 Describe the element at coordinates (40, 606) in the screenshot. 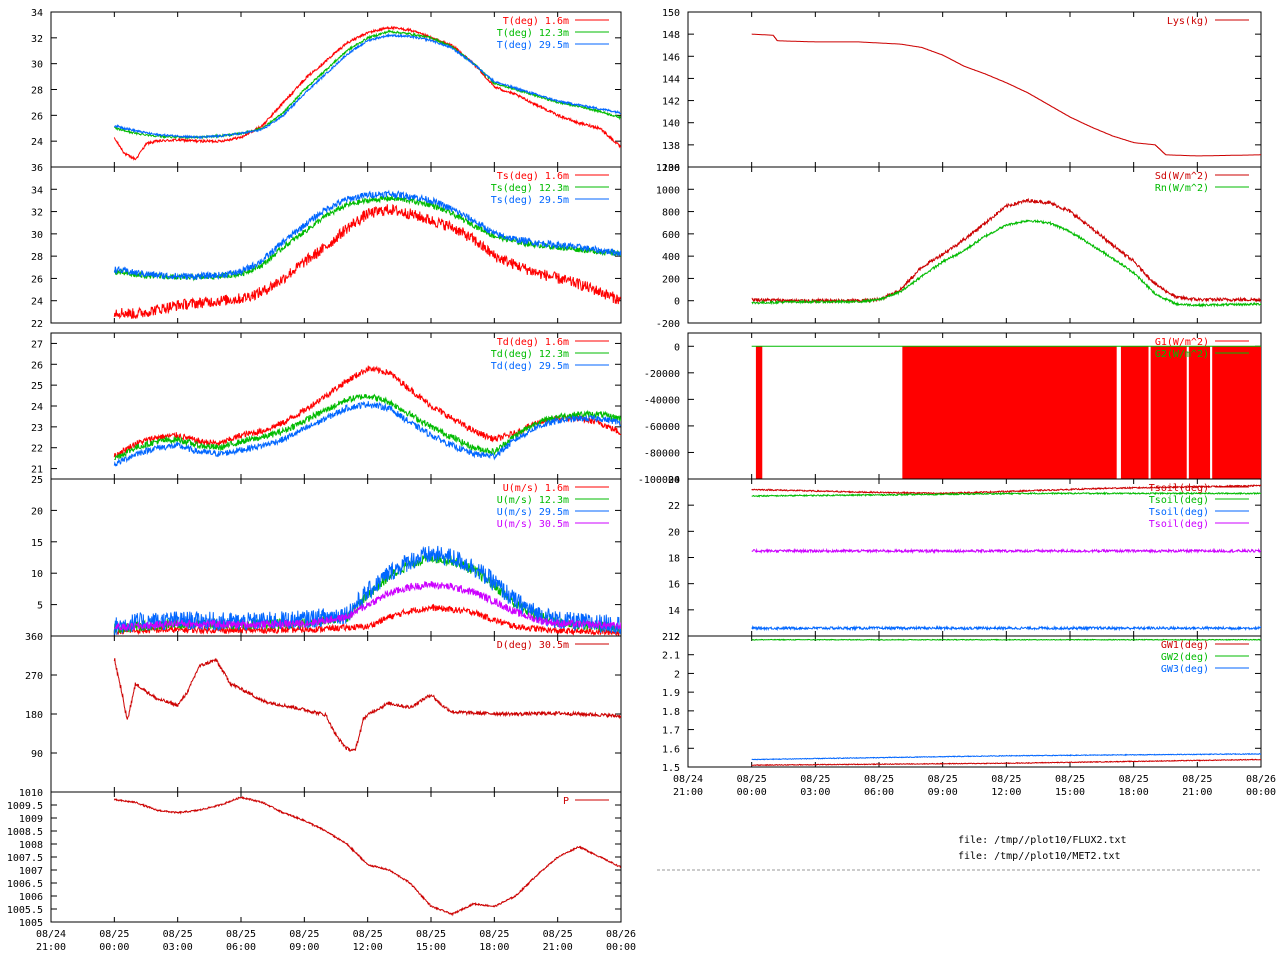

I see `wind-speed-ytick-label: 5` at that location.